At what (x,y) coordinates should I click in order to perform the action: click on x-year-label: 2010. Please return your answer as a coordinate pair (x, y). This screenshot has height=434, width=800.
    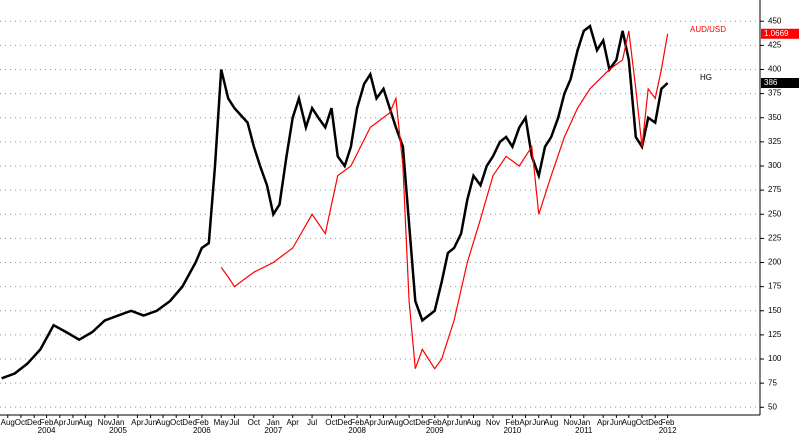
    Looking at the image, I should click on (512, 430).